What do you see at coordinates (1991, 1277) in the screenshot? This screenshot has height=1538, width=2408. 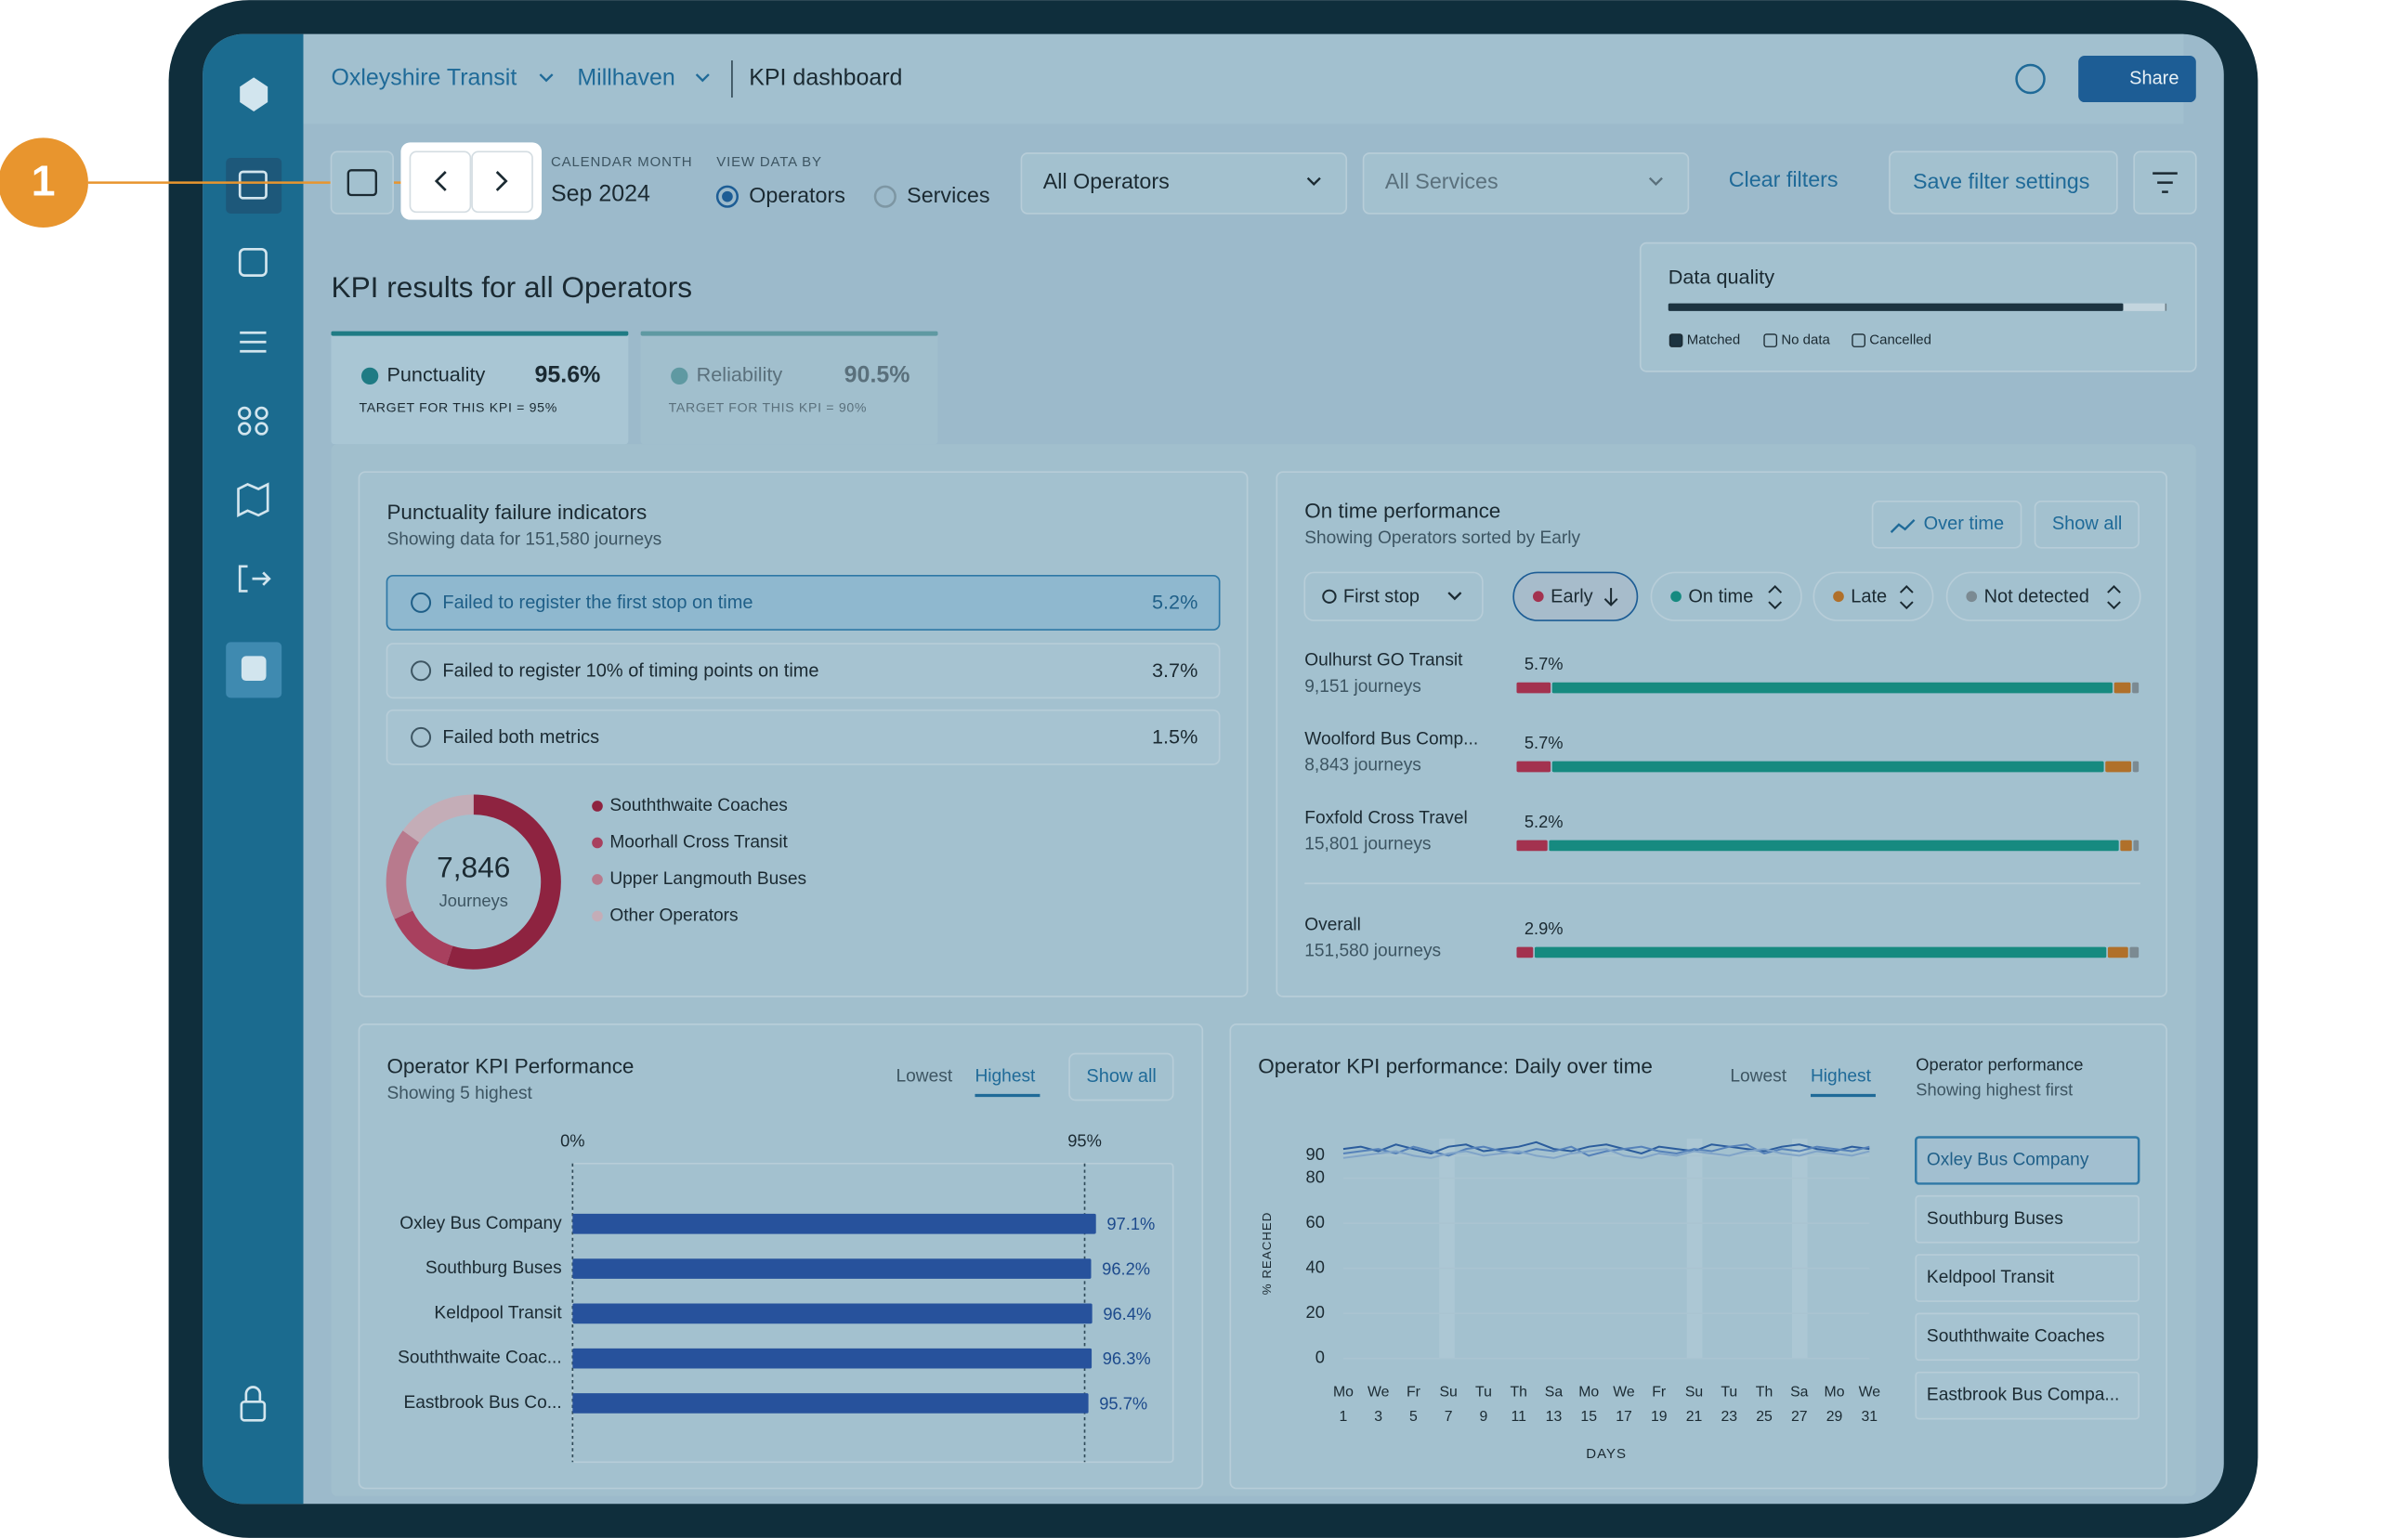 I see `operator-option-label: Keldpool Transit` at bounding box center [1991, 1277].